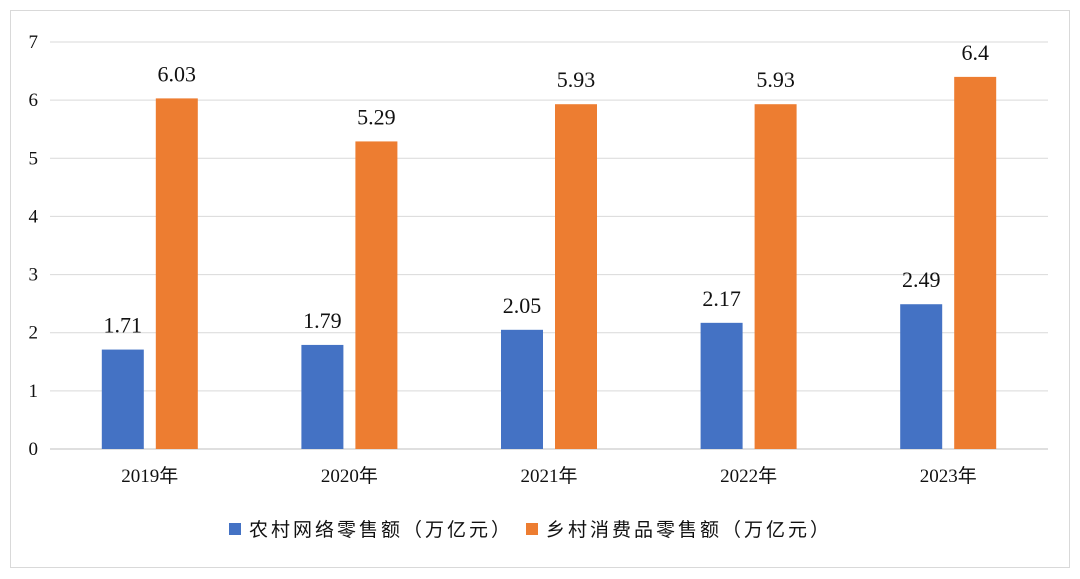  I want to click on data-label: 6.4, so click(975, 52).